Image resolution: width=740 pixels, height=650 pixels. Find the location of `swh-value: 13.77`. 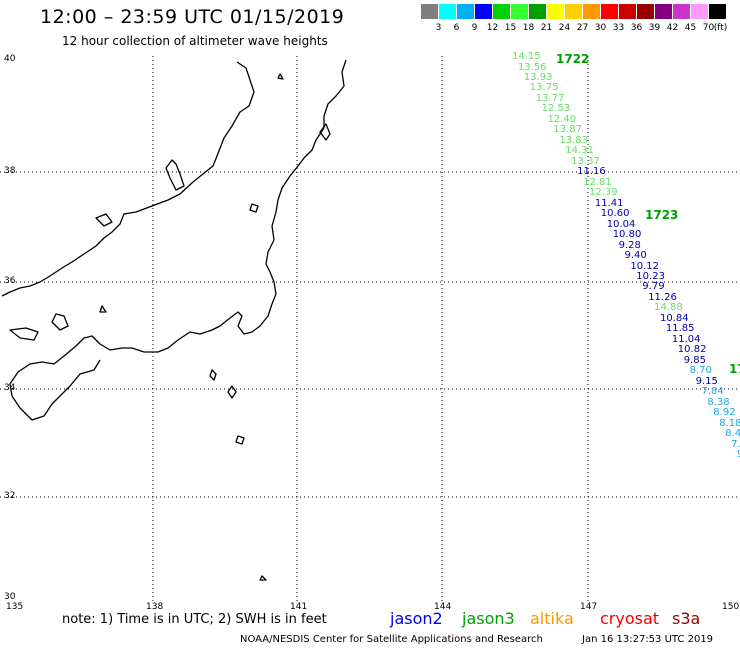

swh-value: 13.77 is located at coordinates (550, 98).